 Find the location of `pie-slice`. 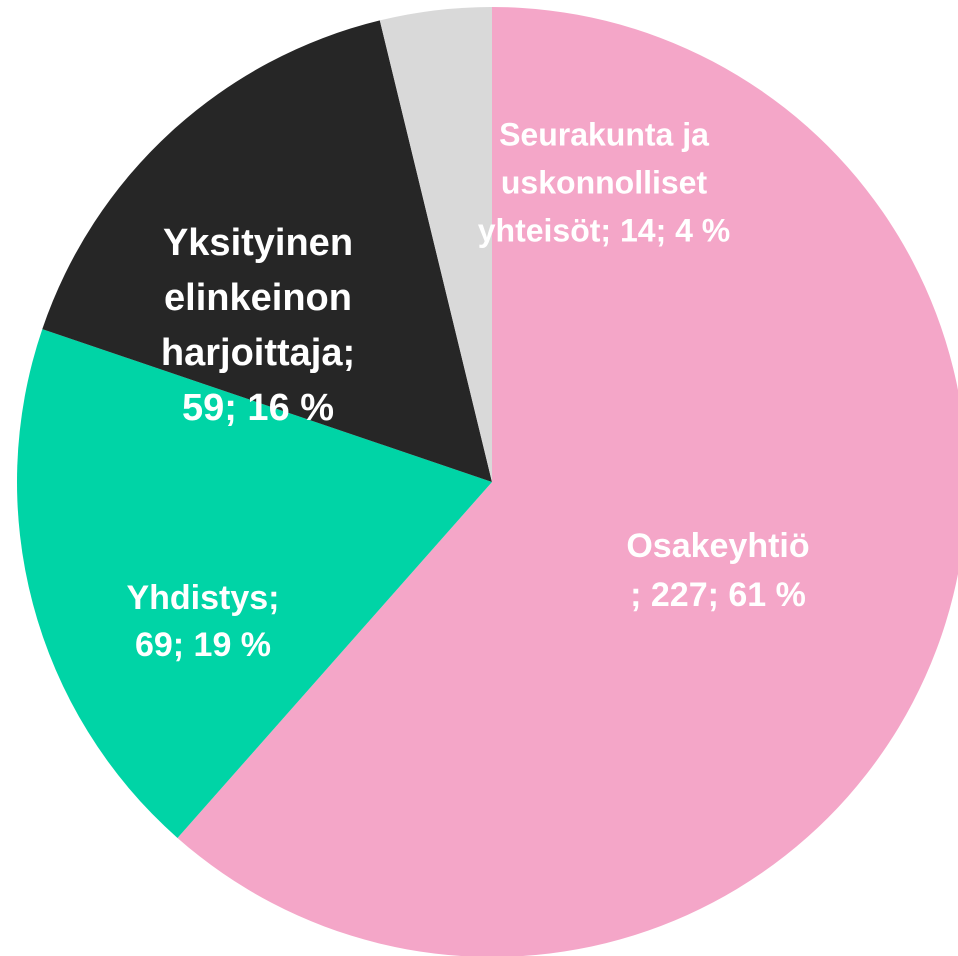

pie-slice is located at coordinates (435, 244).